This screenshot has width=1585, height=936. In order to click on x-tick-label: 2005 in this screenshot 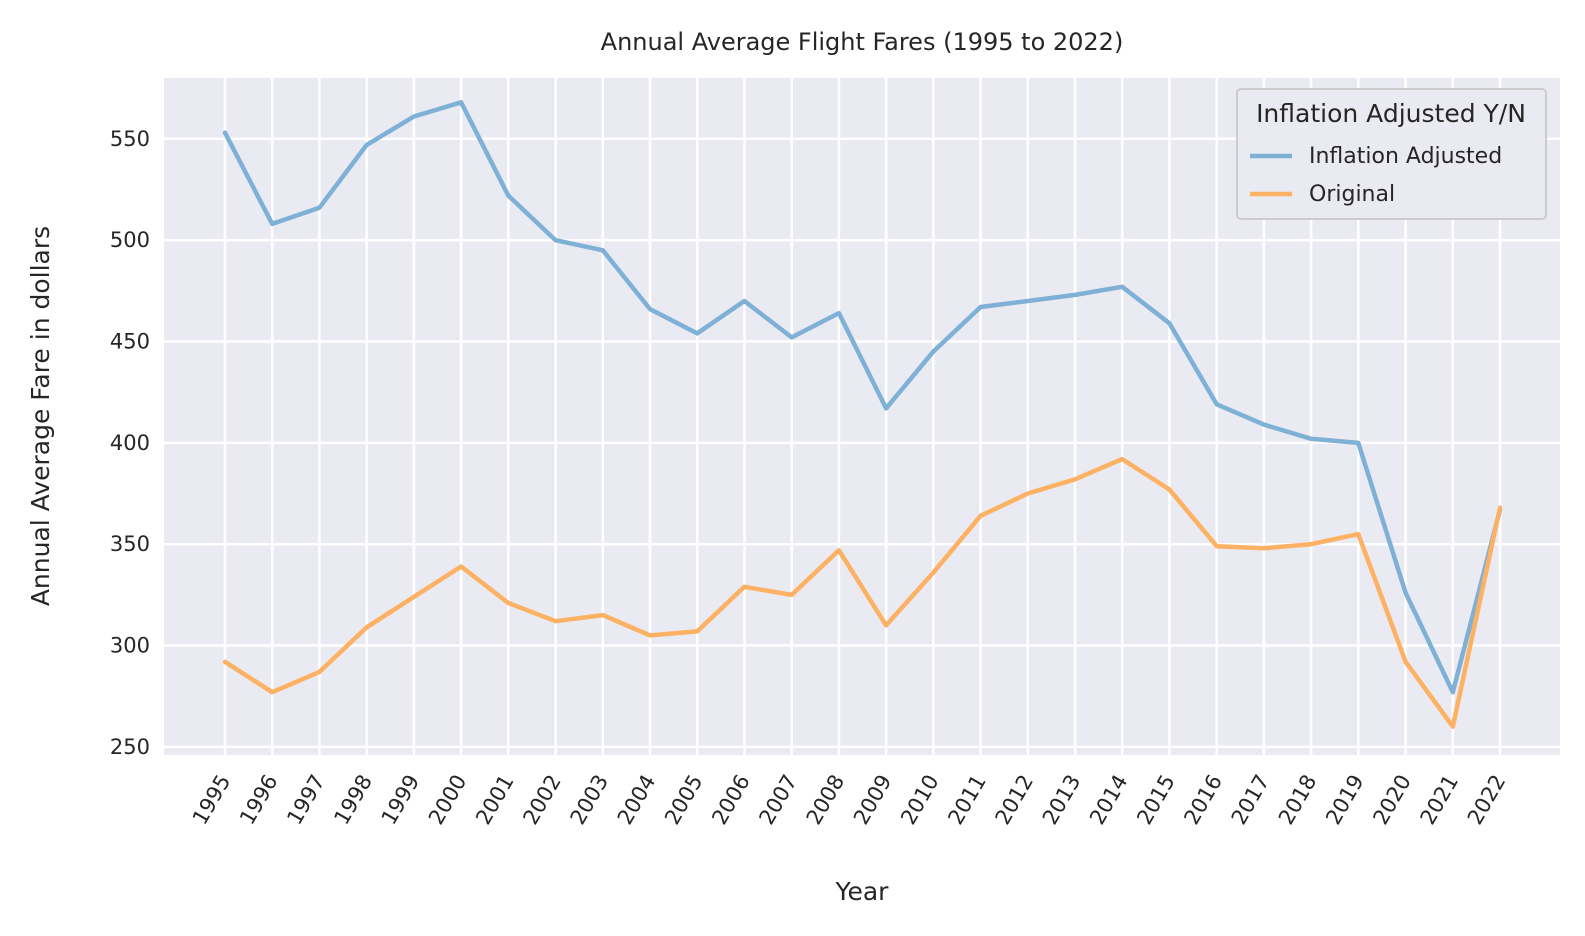, I will do `click(684, 800)`.